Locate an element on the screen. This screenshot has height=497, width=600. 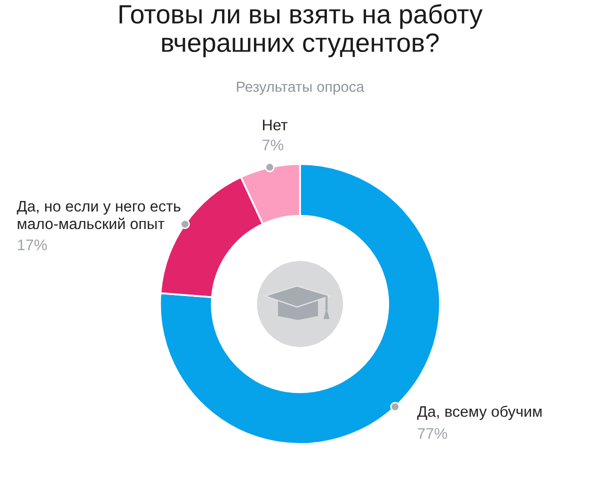
data-label: 77% is located at coordinates (433, 433).